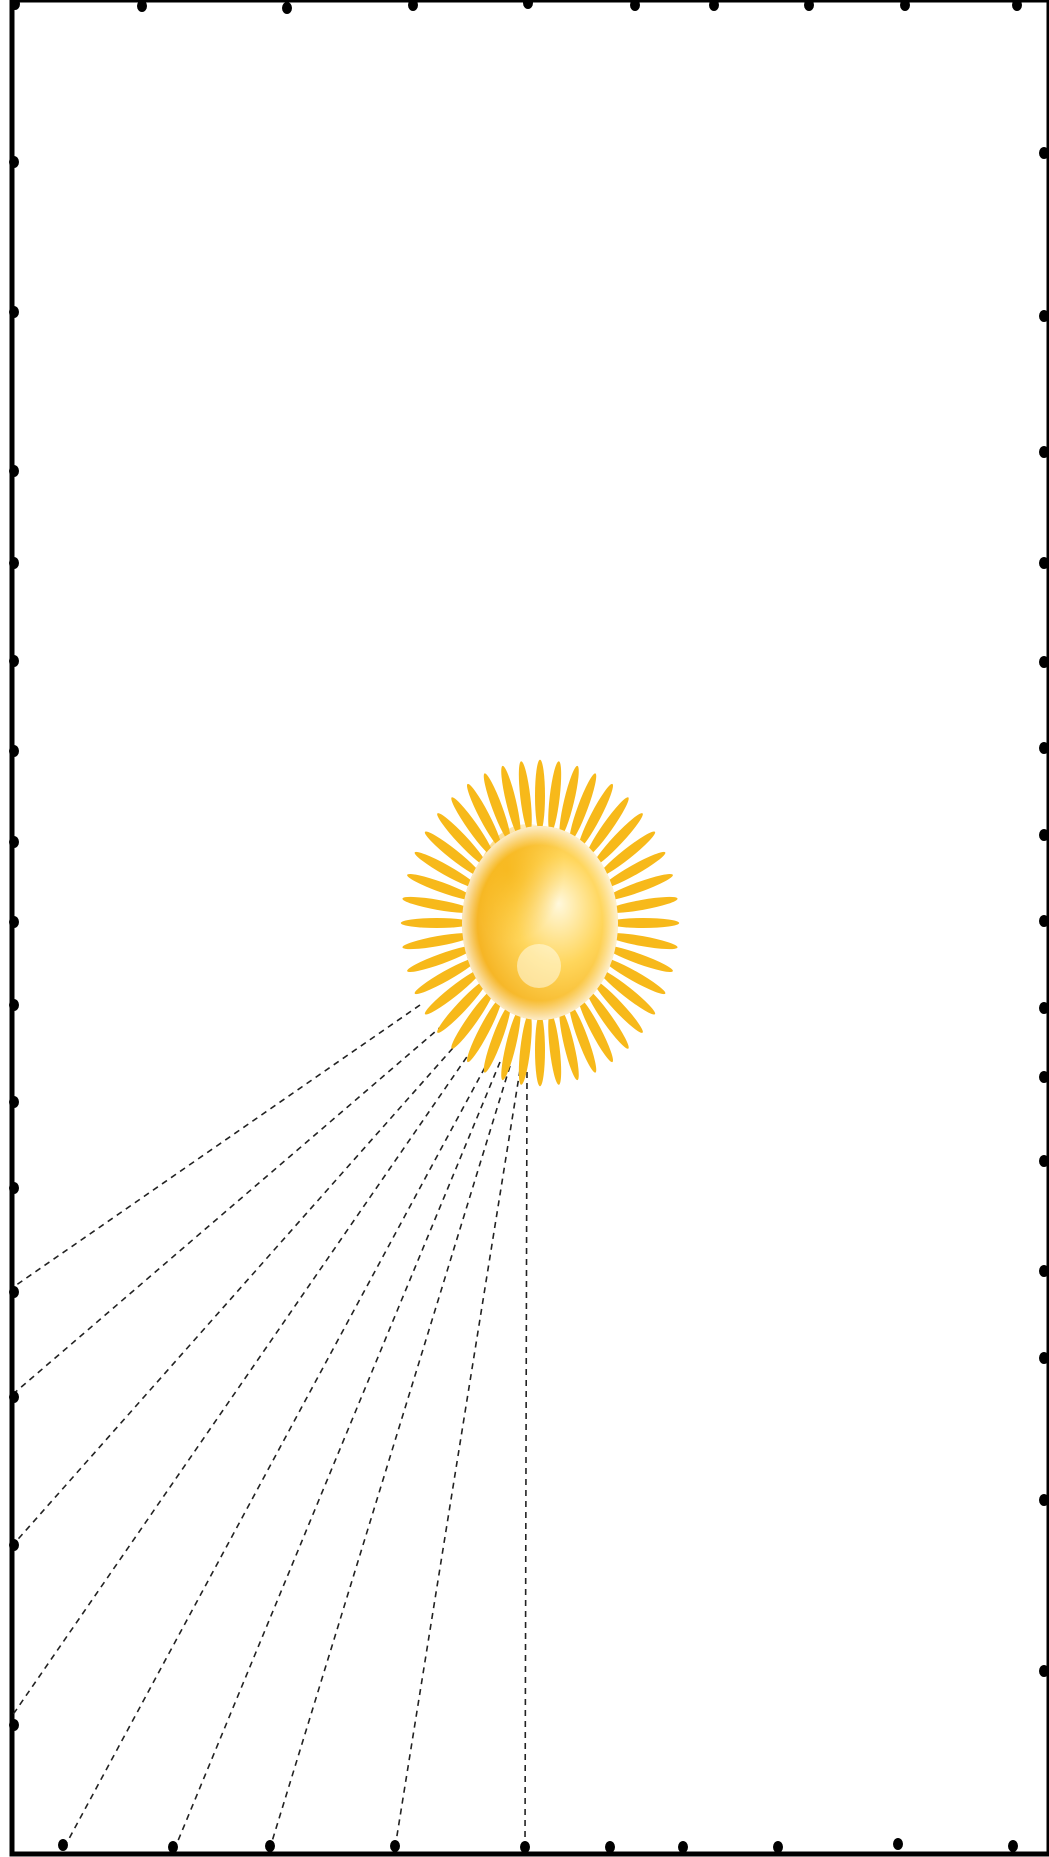  Describe the element at coordinates (539, 966) in the screenshot. I see `sun-highlight` at that location.